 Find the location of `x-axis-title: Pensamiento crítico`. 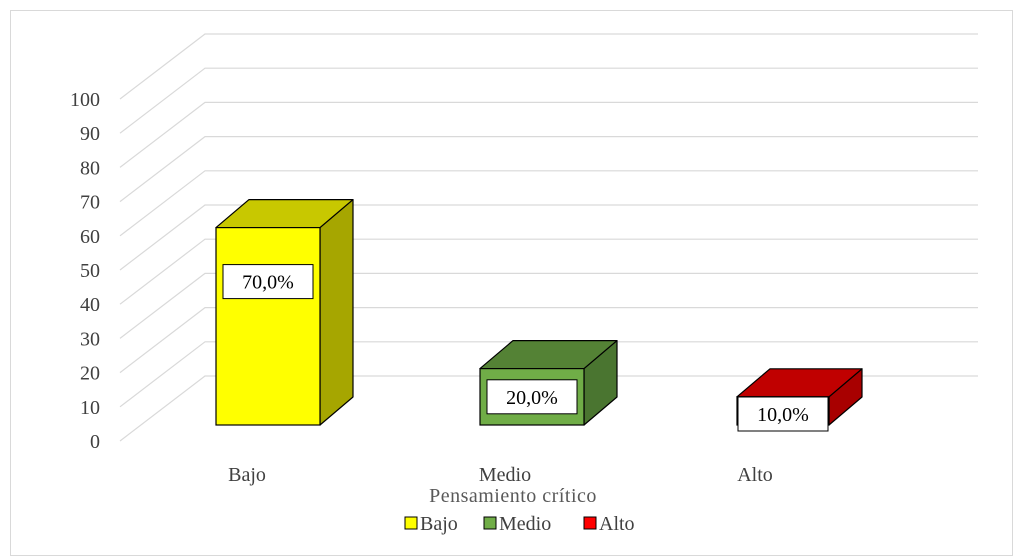

x-axis-title: Pensamiento crítico is located at coordinates (513, 496).